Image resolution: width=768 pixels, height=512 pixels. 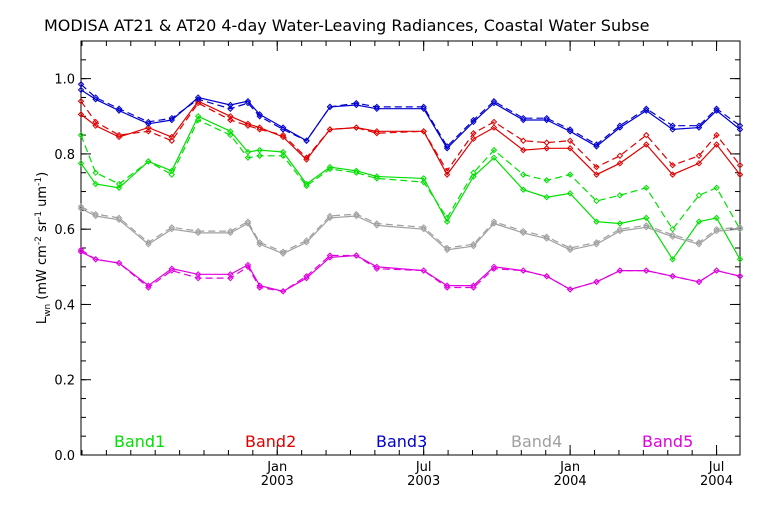 What do you see at coordinates (401, 441) in the screenshot?
I see `legend-band3: Band3` at bounding box center [401, 441].